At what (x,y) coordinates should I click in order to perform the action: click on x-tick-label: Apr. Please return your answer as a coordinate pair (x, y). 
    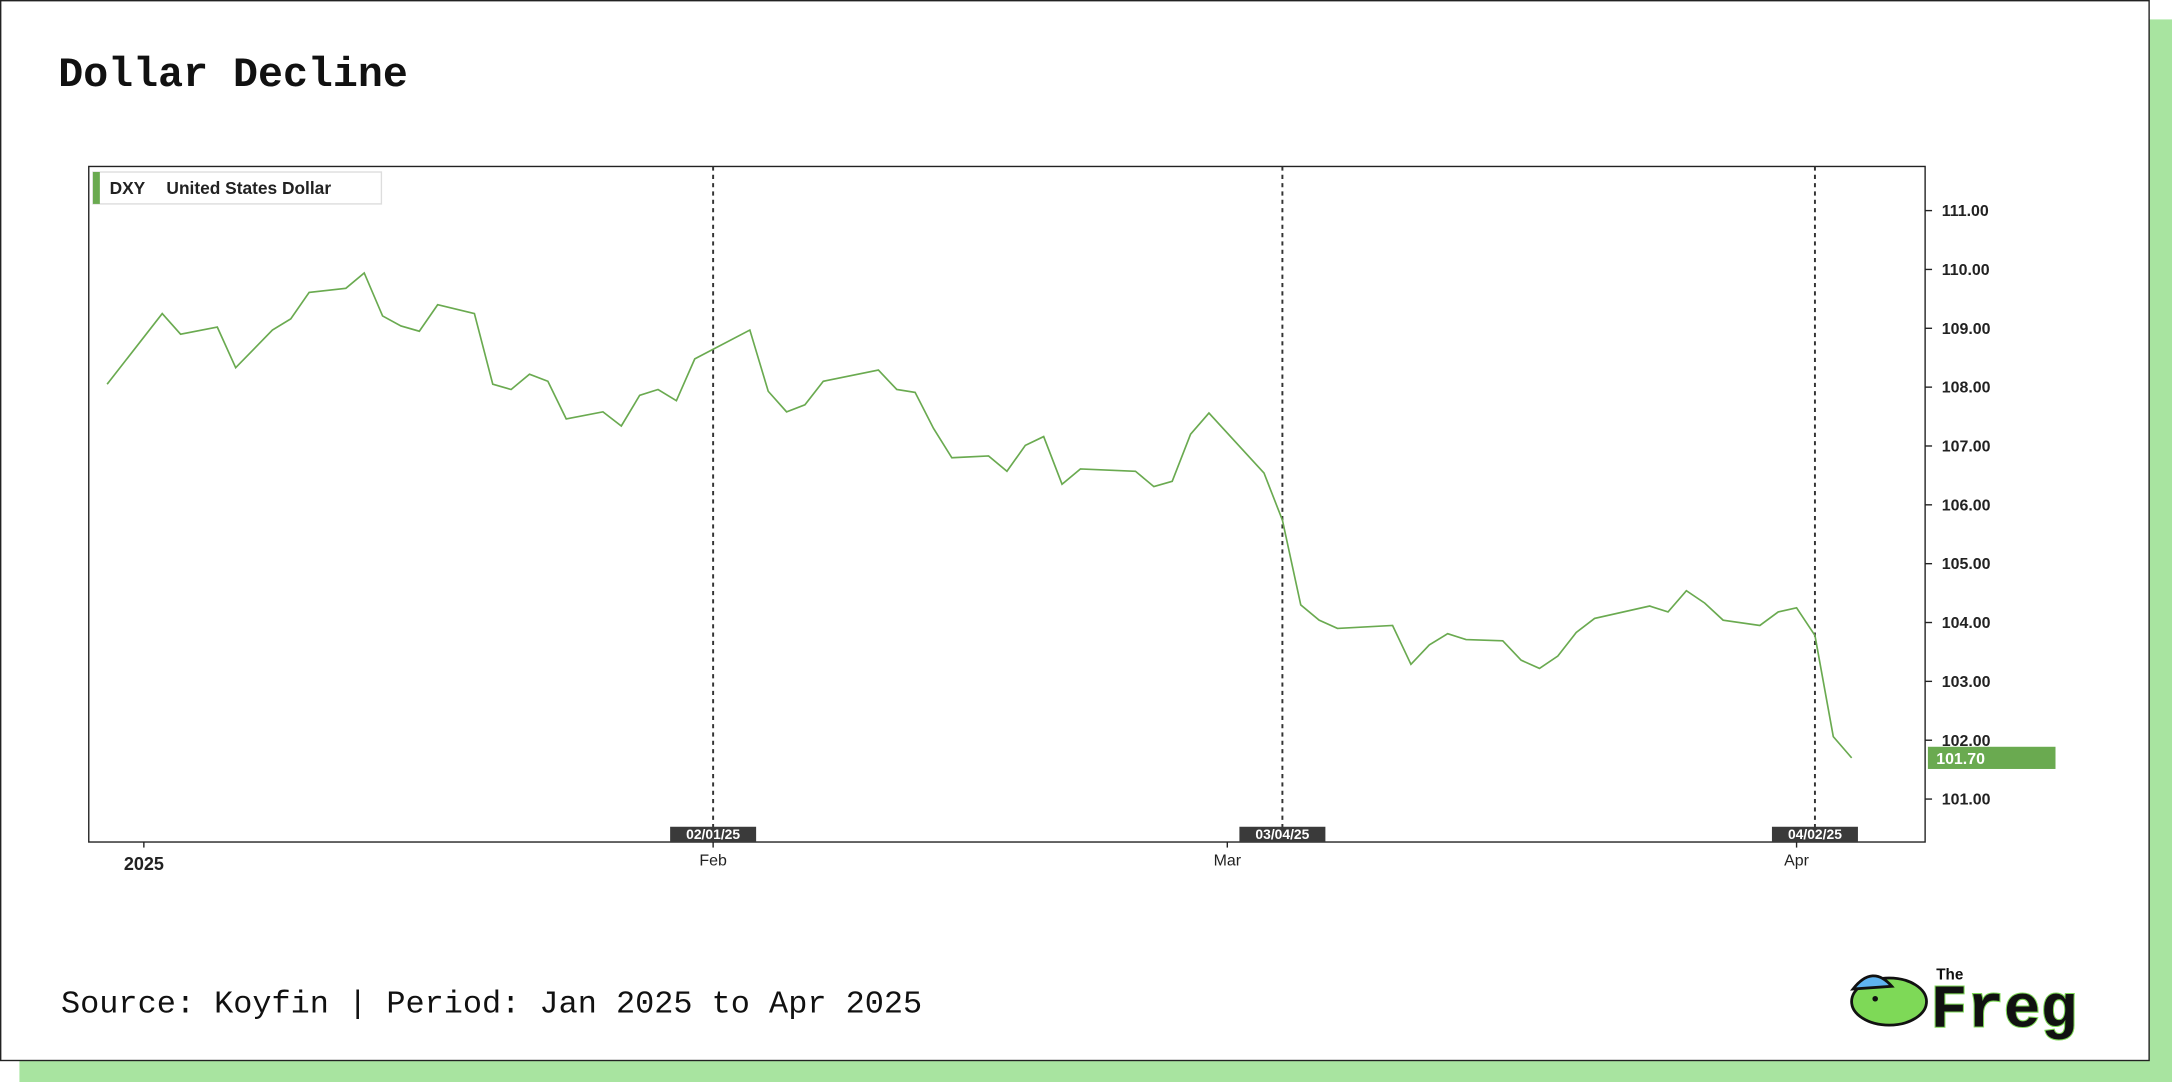
    Looking at the image, I should click on (1796, 861).